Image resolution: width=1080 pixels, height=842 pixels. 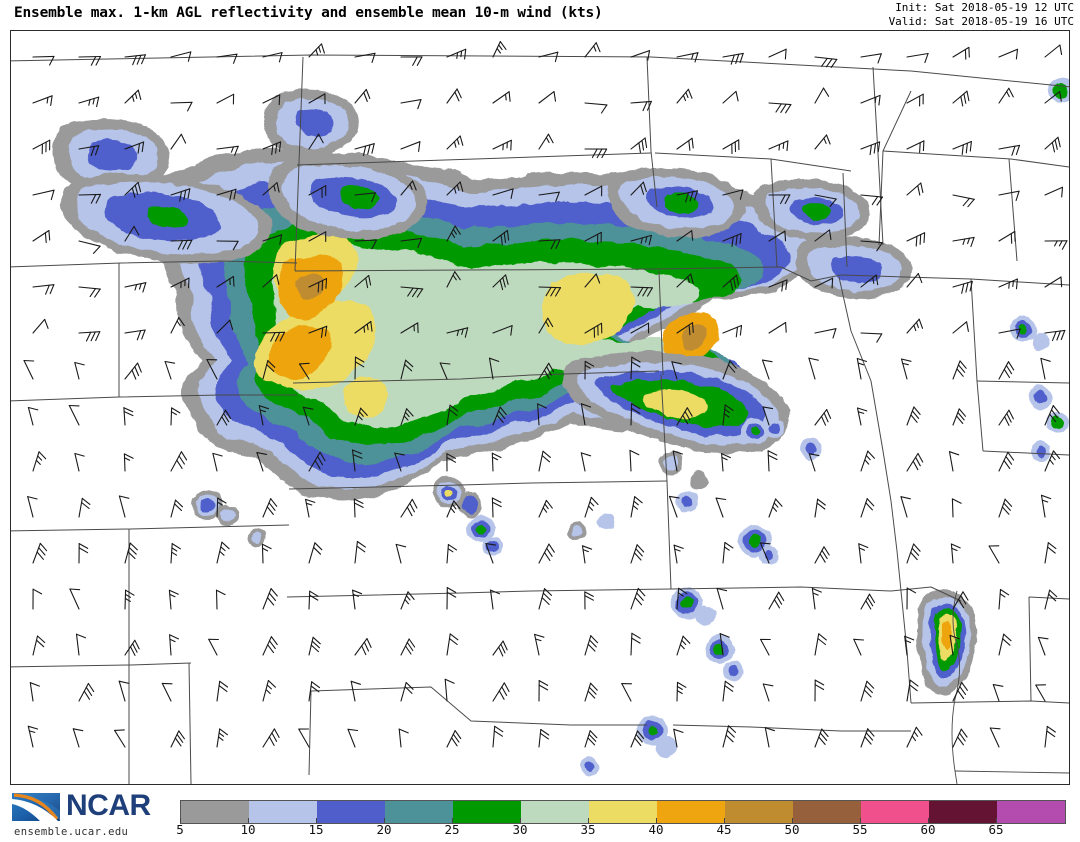 What do you see at coordinates (1031, 812) in the screenshot?
I see `colorbar-segment-magenta` at bounding box center [1031, 812].